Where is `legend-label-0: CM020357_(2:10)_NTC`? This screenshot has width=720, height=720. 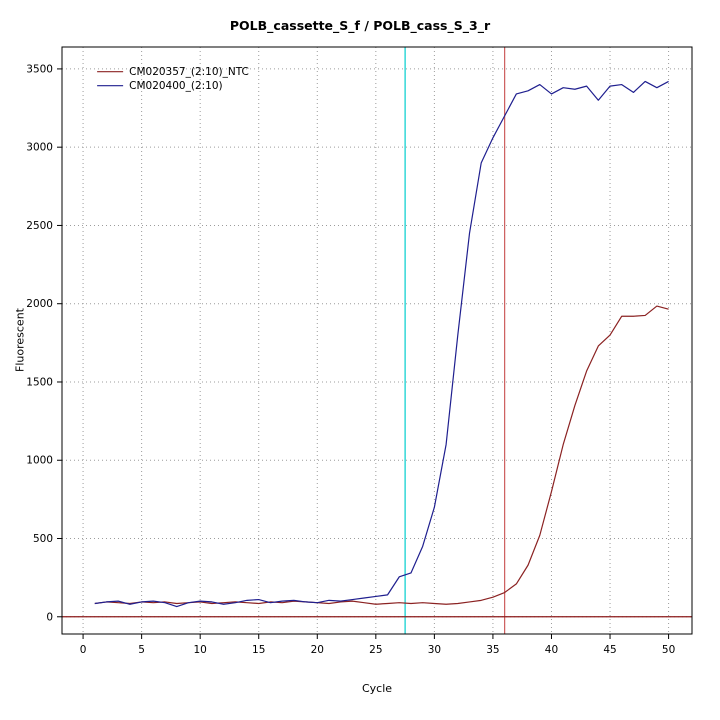 legend-label-0: CM020357_(2:10)_NTC is located at coordinates (189, 72).